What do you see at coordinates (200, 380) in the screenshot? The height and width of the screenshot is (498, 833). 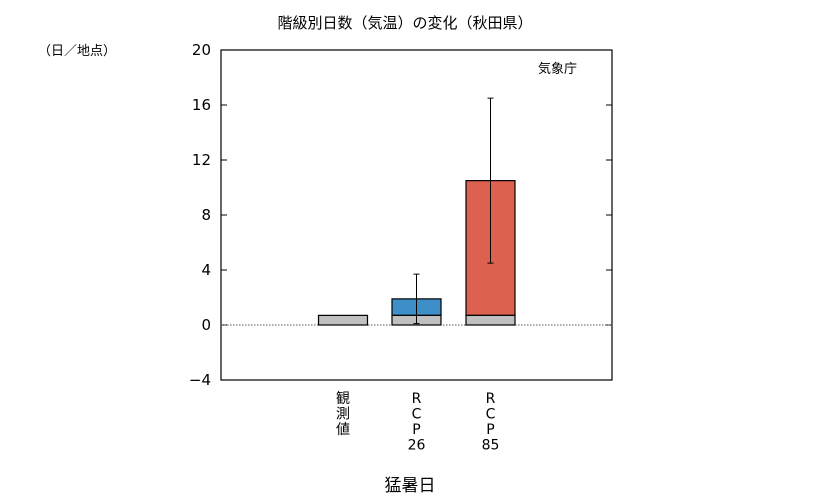 I see `y-tick-label: −4` at bounding box center [200, 380].